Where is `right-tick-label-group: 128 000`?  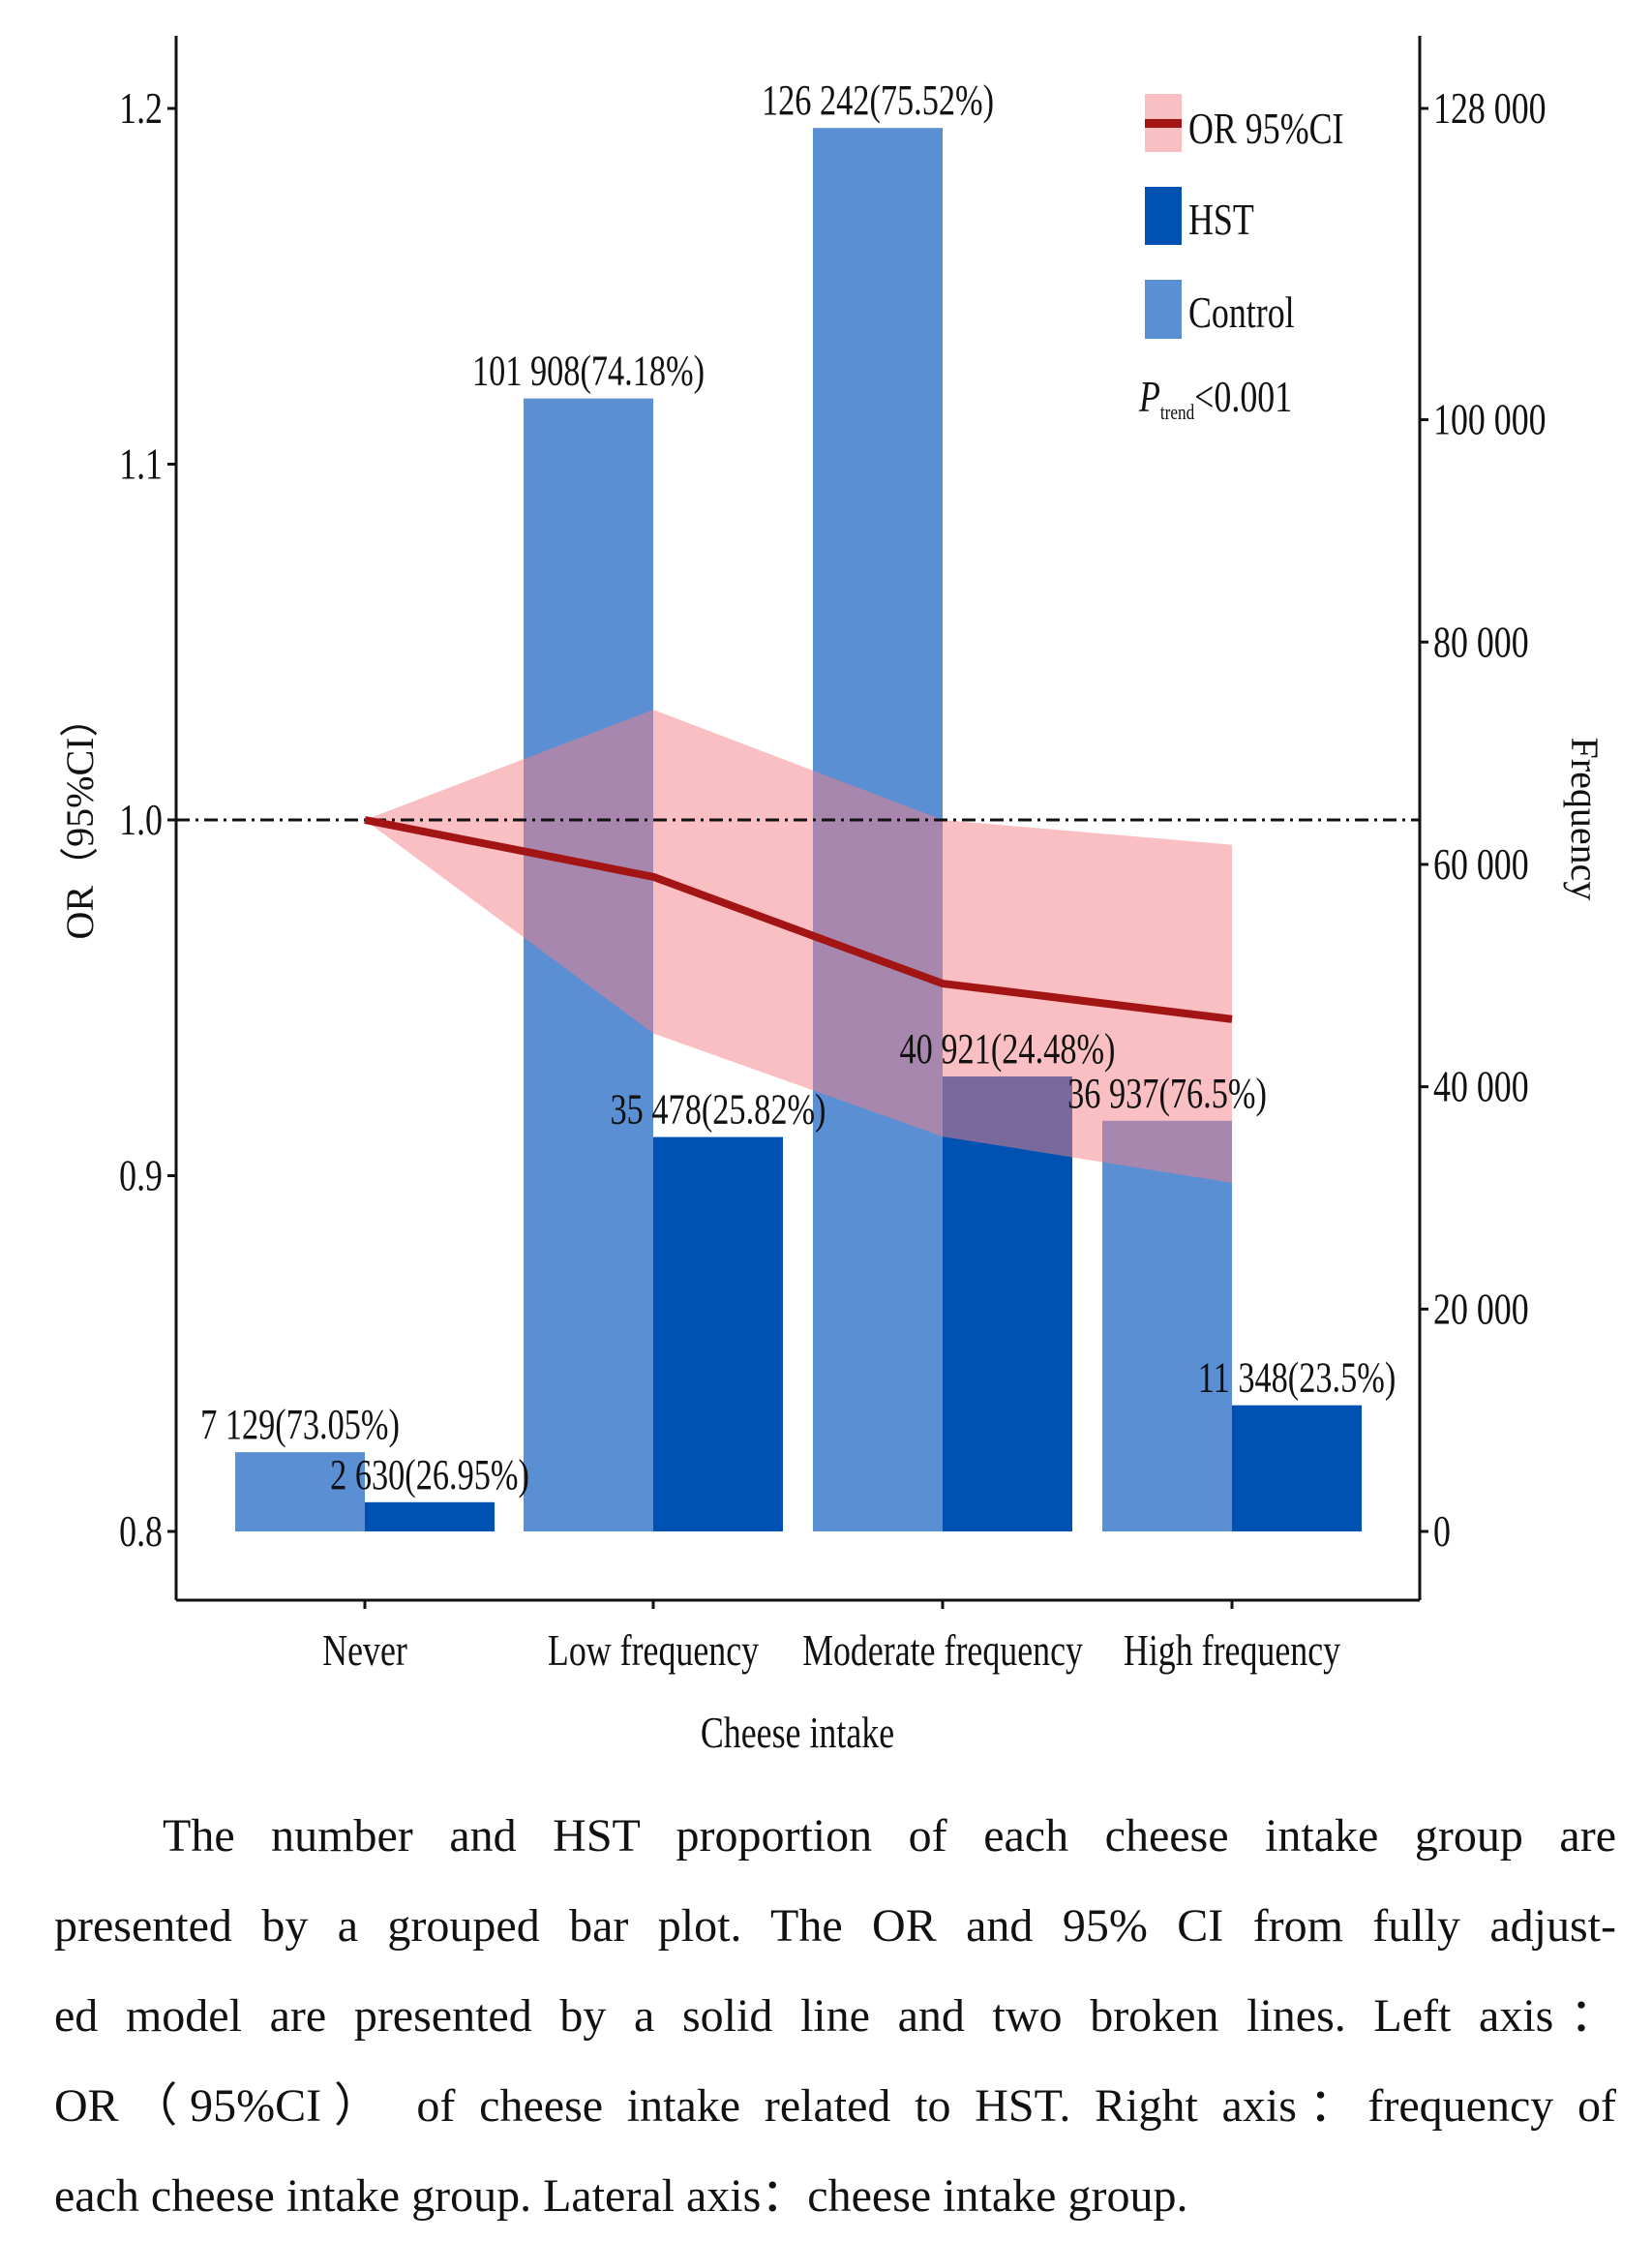 right-tick-label-group: 128 000 is located at coordinates (1490, 108).